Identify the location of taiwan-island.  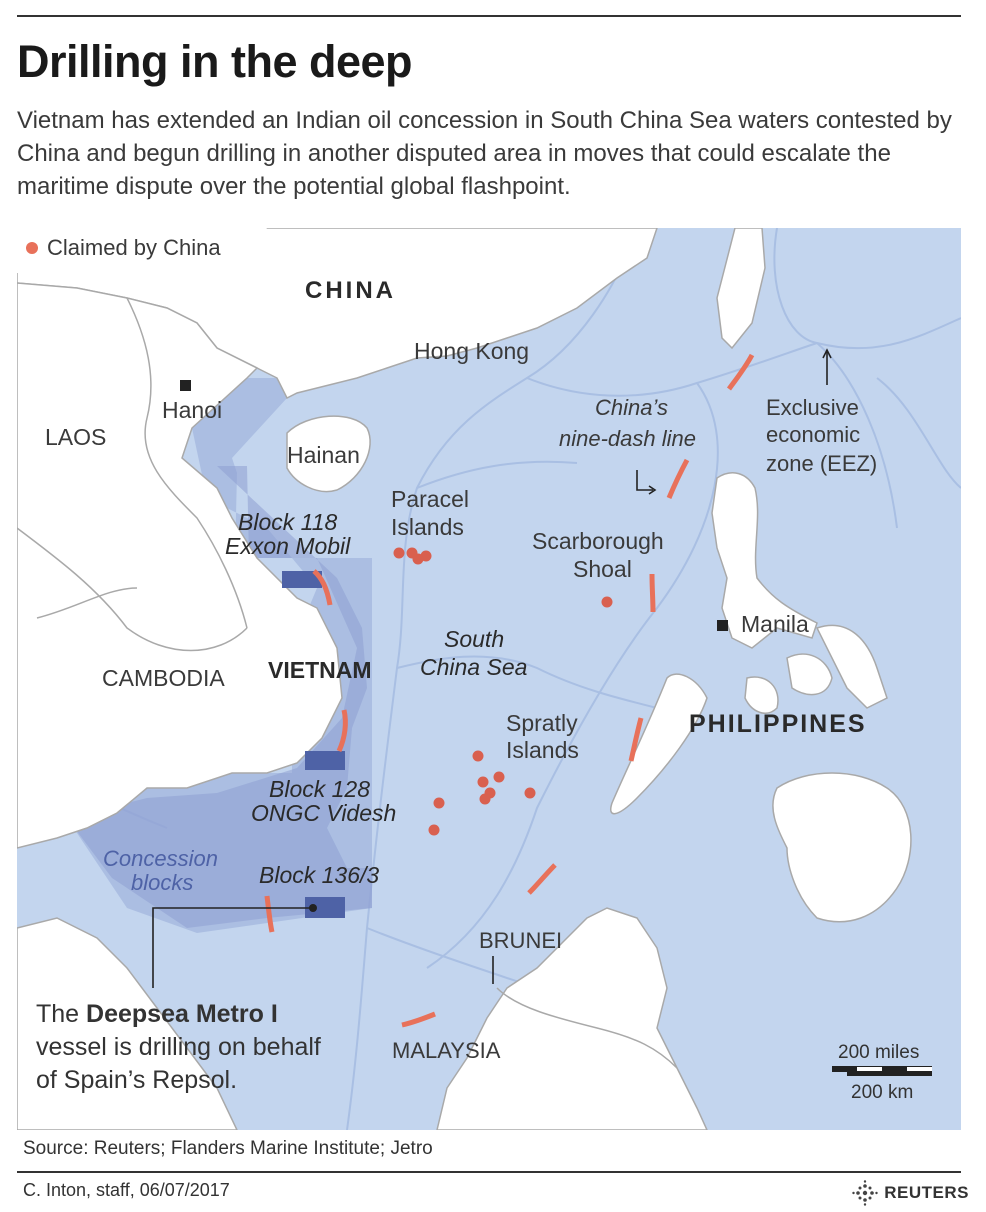
(741, 289).